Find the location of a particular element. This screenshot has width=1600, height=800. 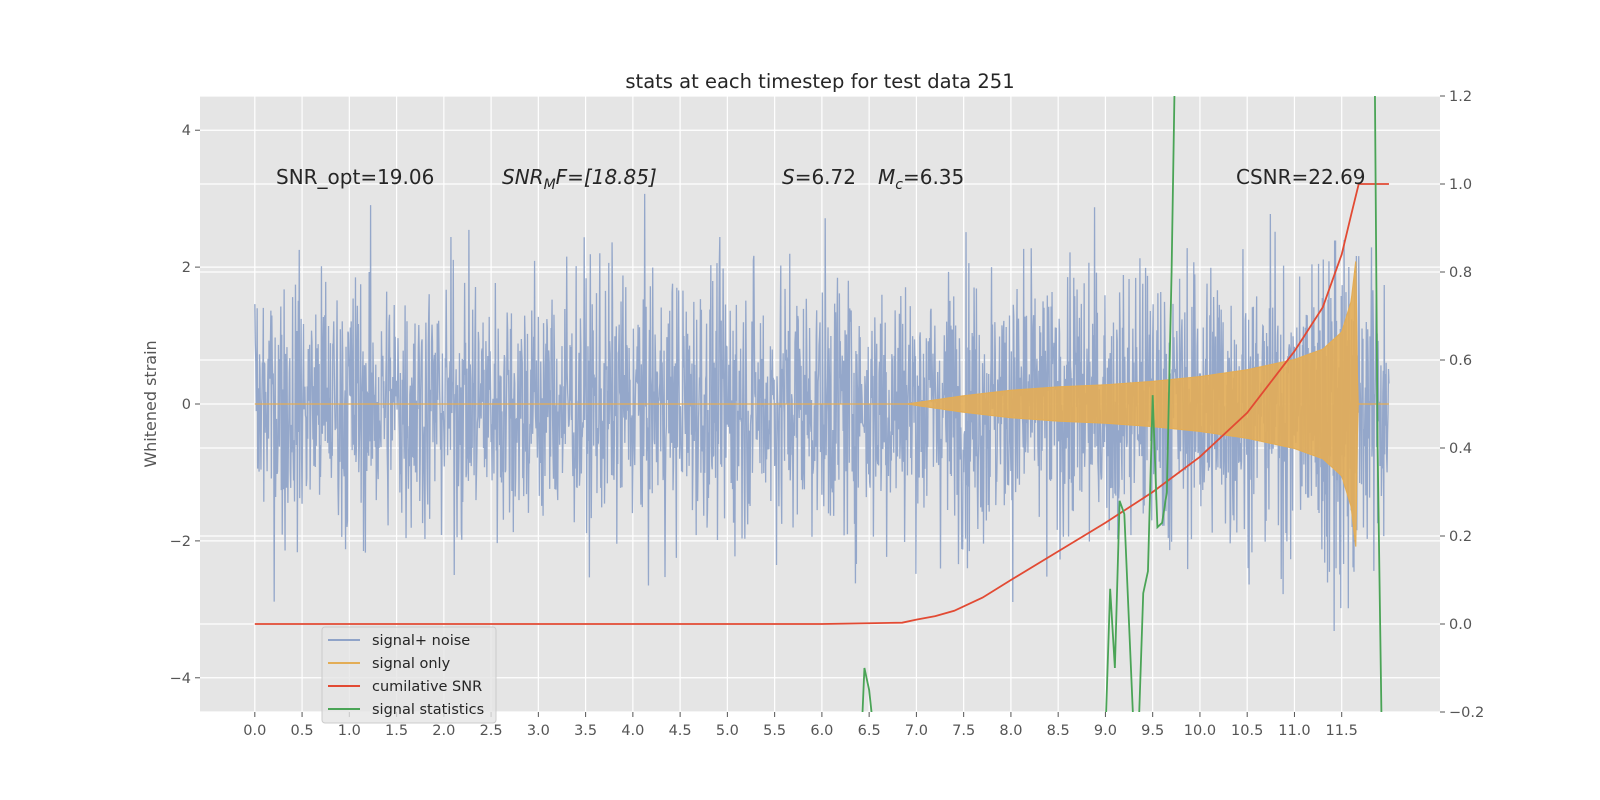

chart-title: stats at each timestep for test data 251 is located at coordinates (819, 81).